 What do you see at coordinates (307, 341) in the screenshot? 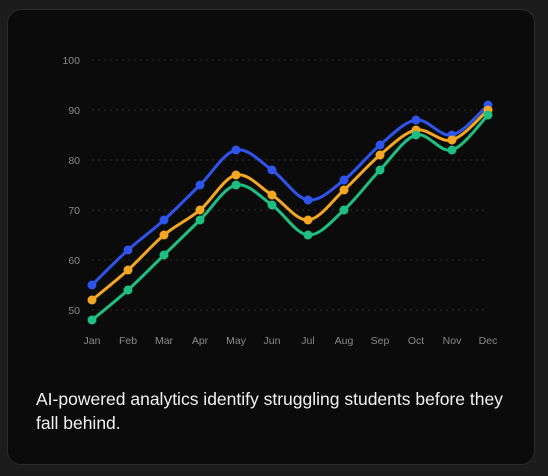
I see `x-tick-label: Jul` at bounding box center [307, 341].